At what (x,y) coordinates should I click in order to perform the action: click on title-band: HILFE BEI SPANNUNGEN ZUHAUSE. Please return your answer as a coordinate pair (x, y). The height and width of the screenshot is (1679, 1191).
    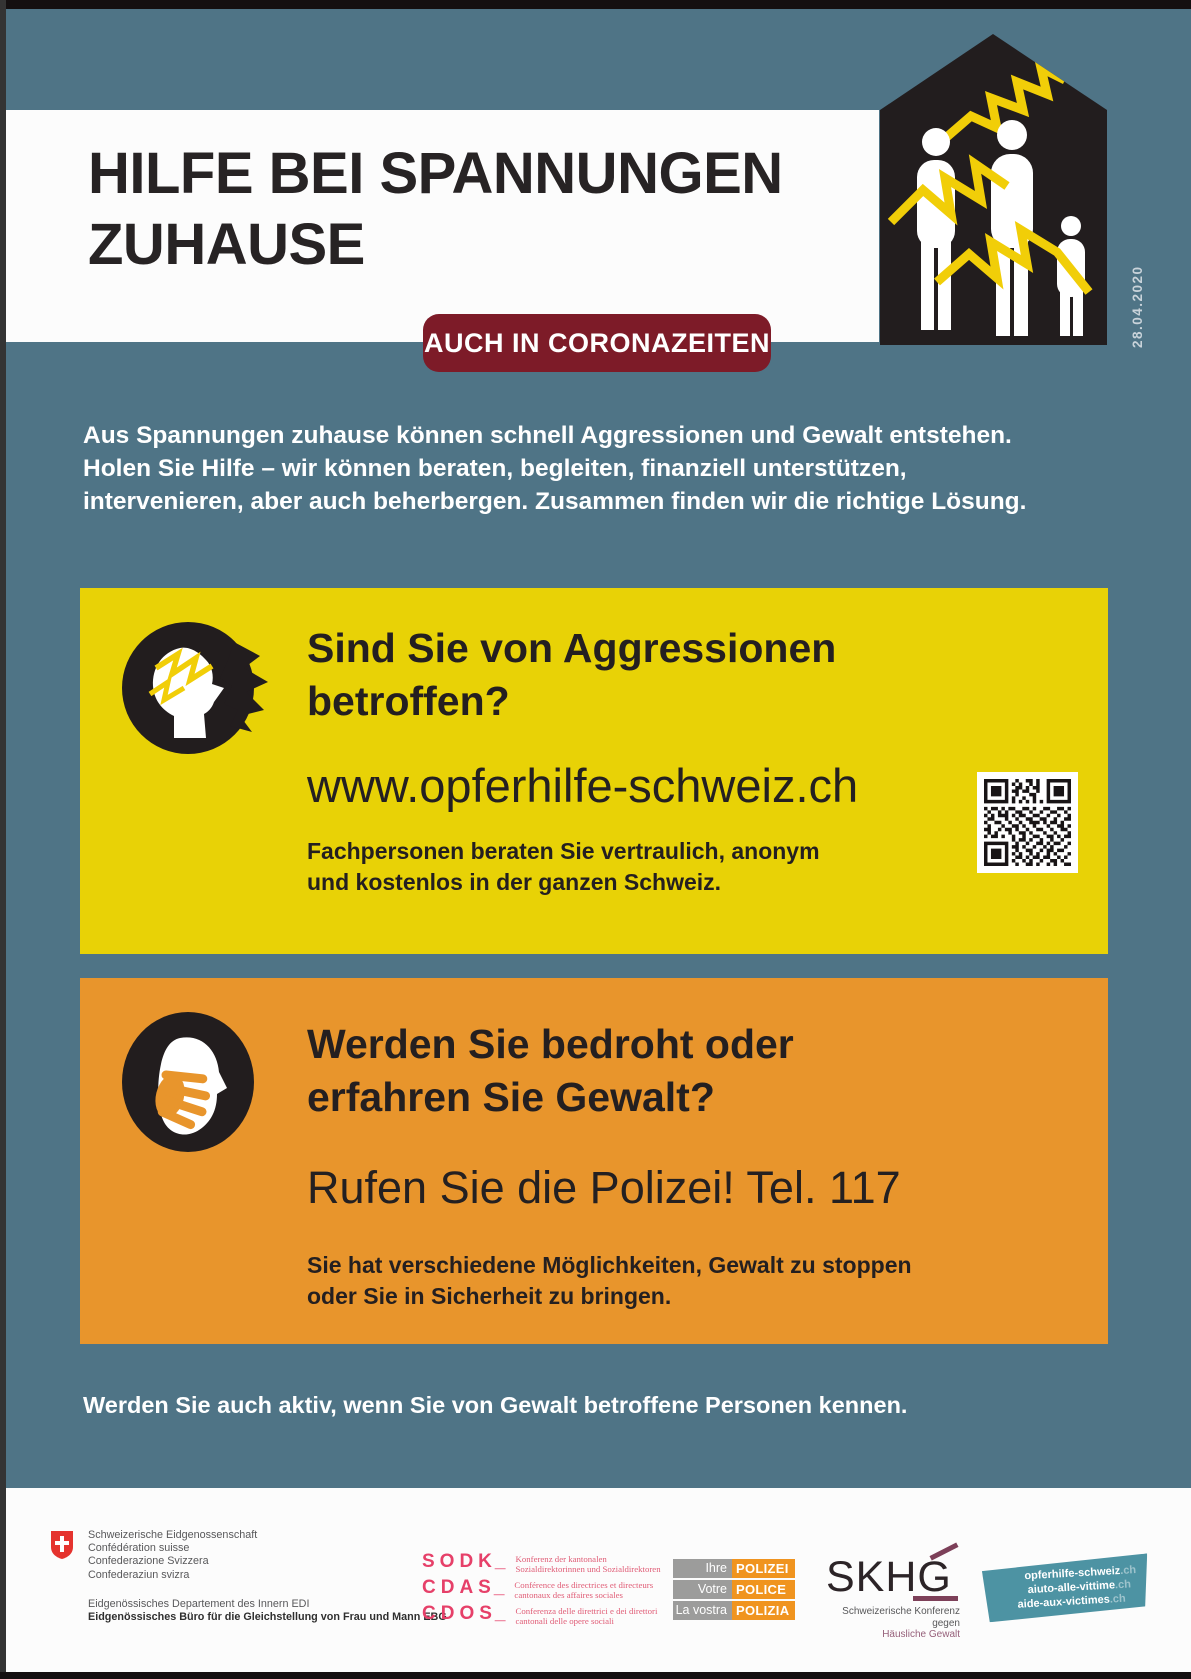
    Looking at the image, I should click on (439, 226).